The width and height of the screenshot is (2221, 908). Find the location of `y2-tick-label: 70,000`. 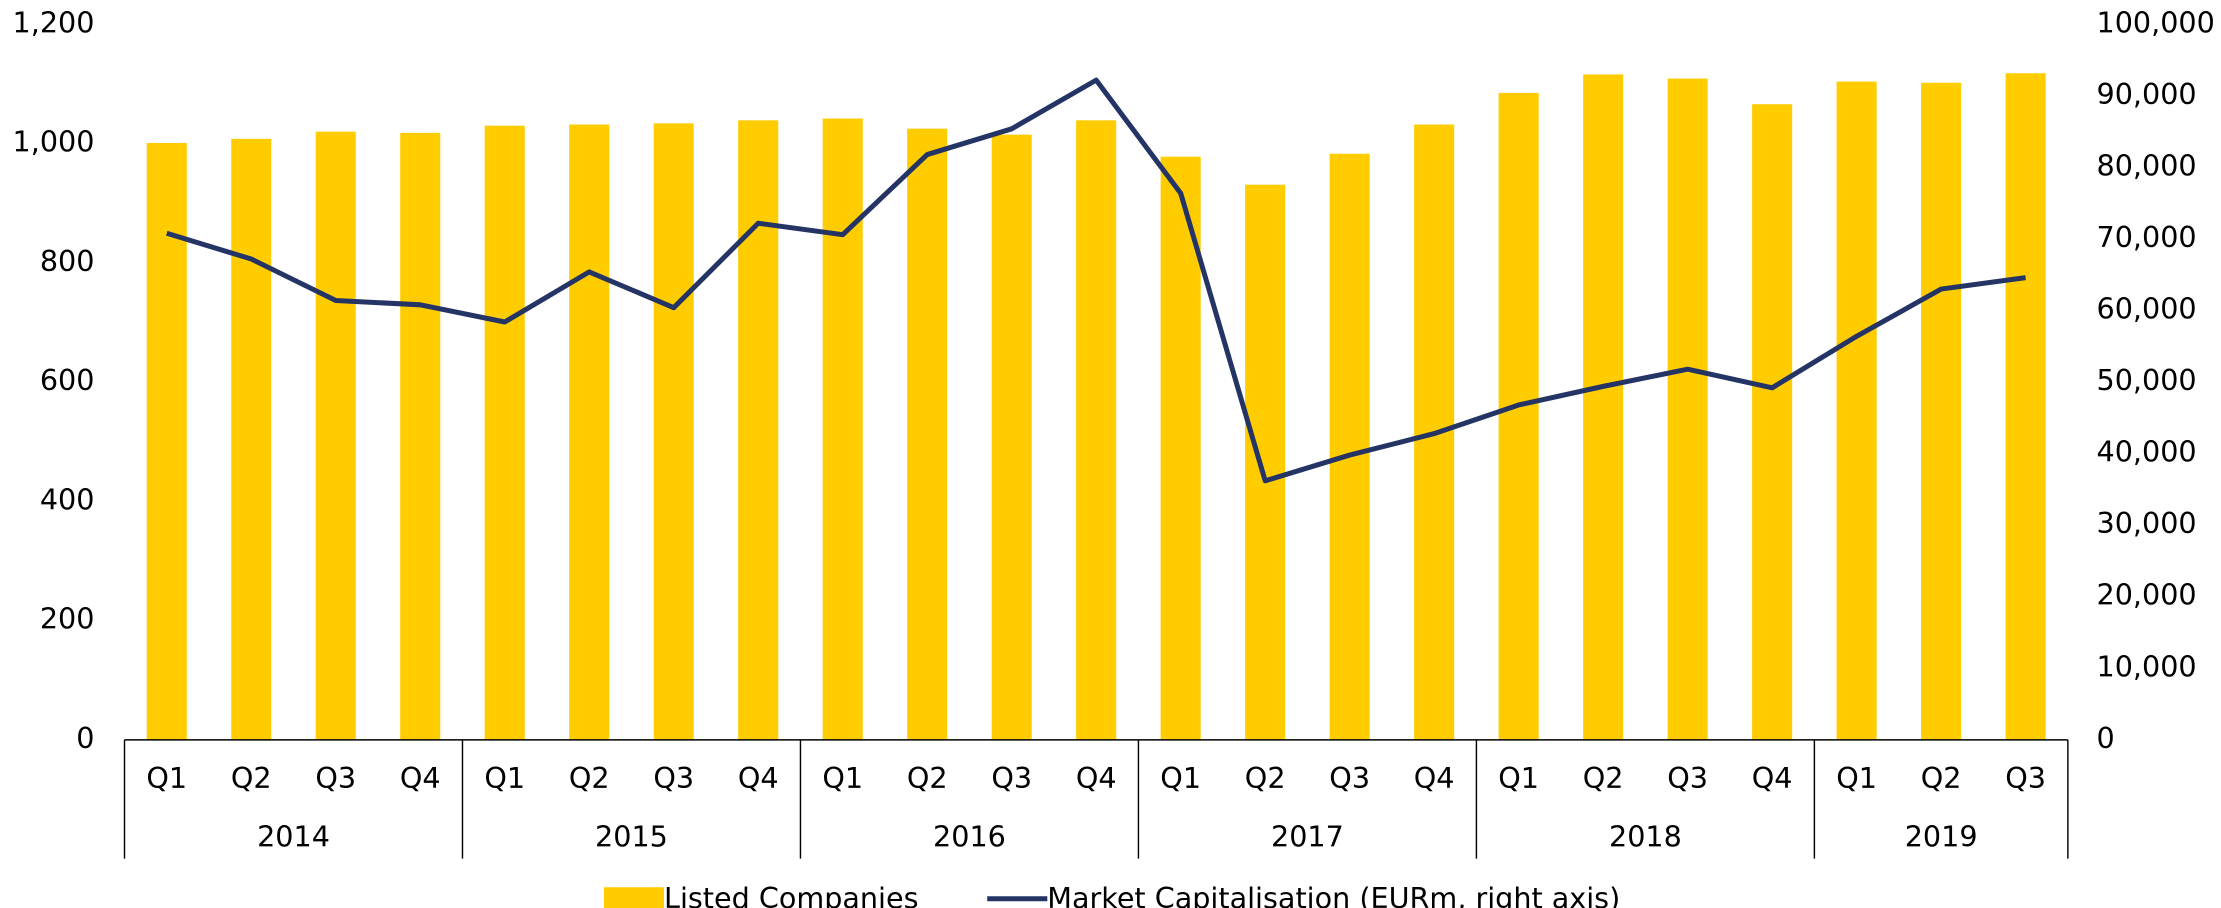

y2-tick-label: 70,000 is located at coordinates (2146, 237).